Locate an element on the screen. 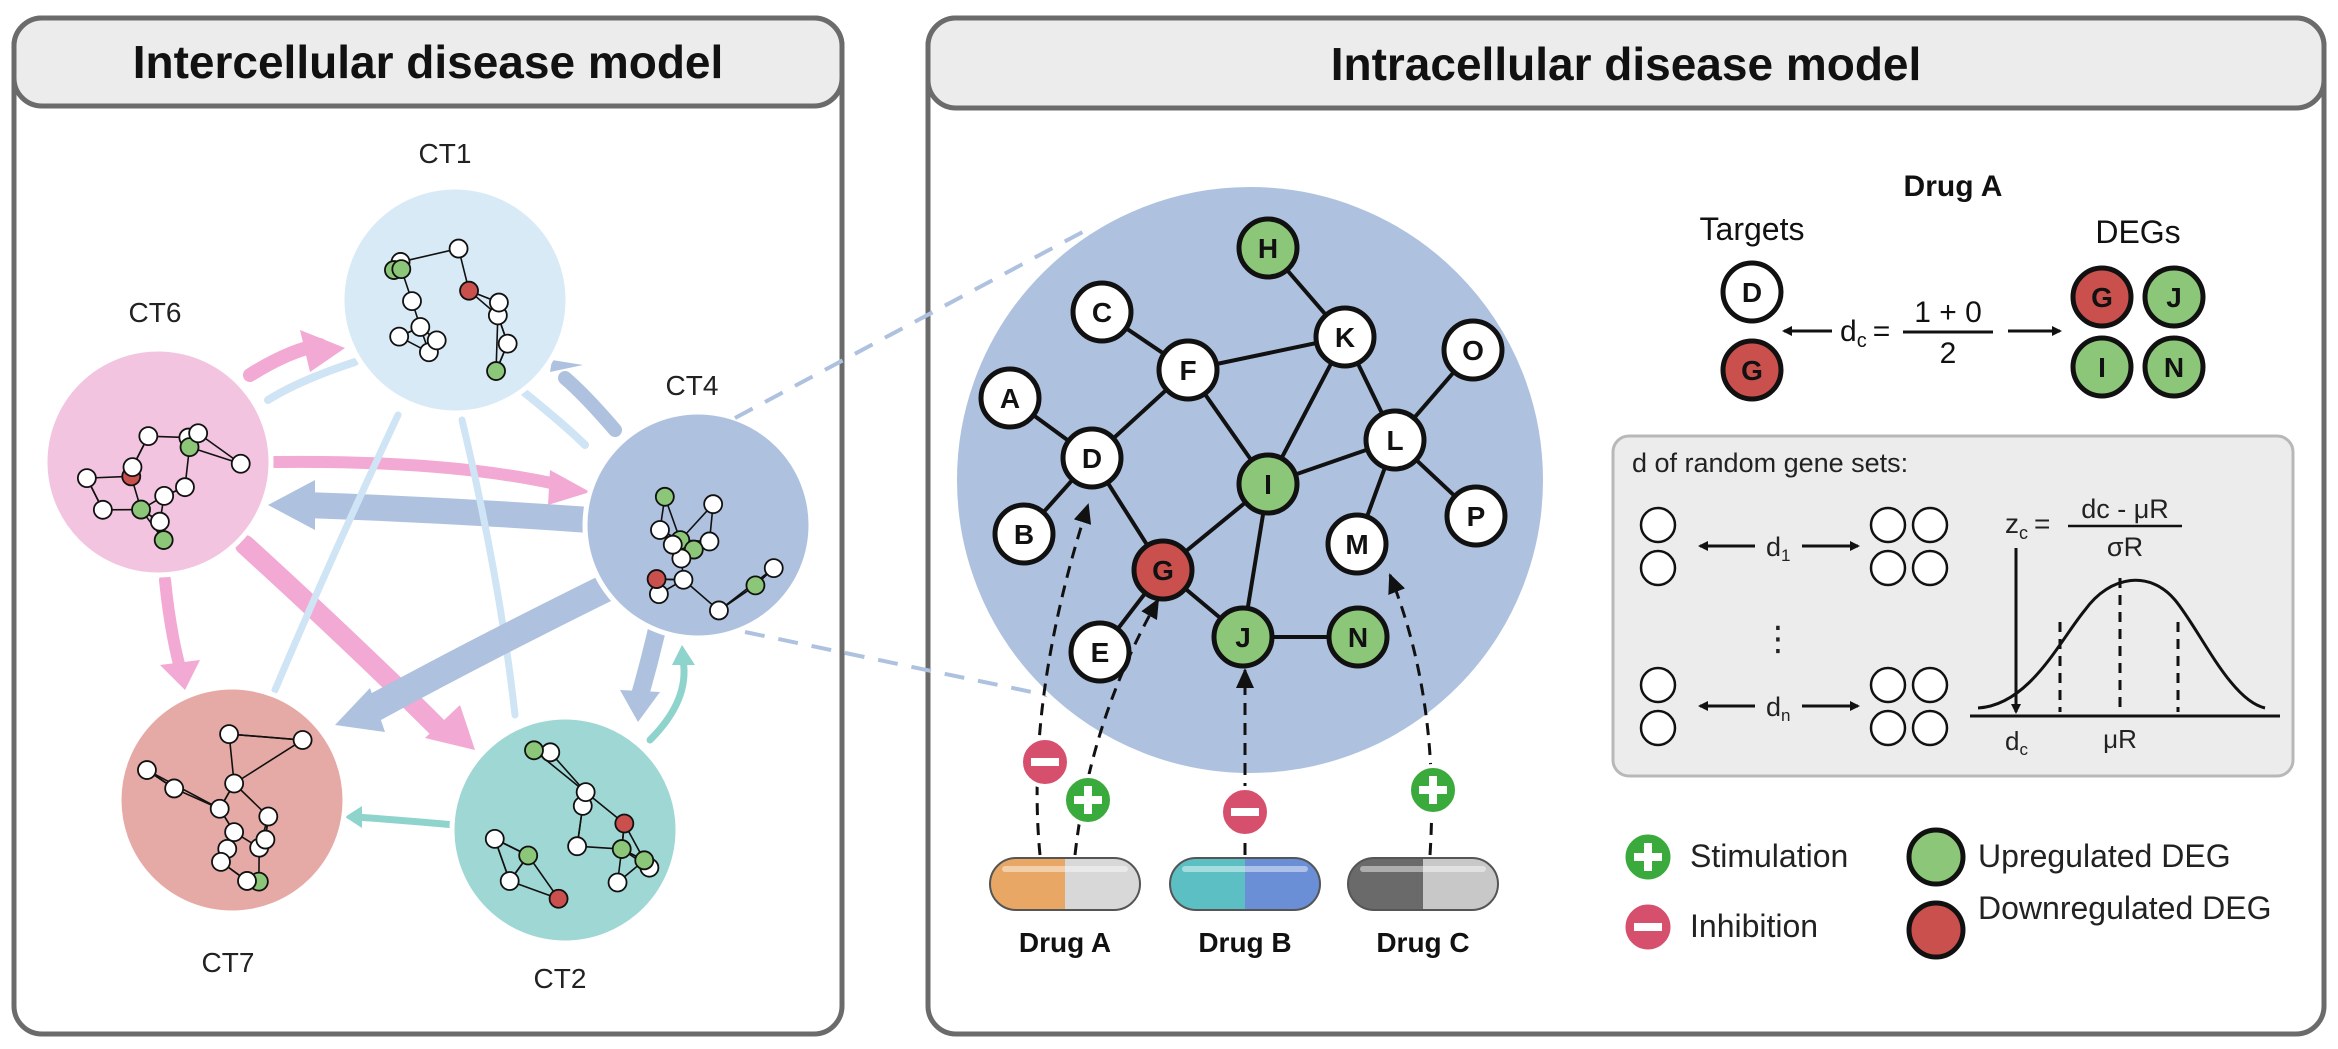  deg-node-i: I is located at coordinates (2102, 367).